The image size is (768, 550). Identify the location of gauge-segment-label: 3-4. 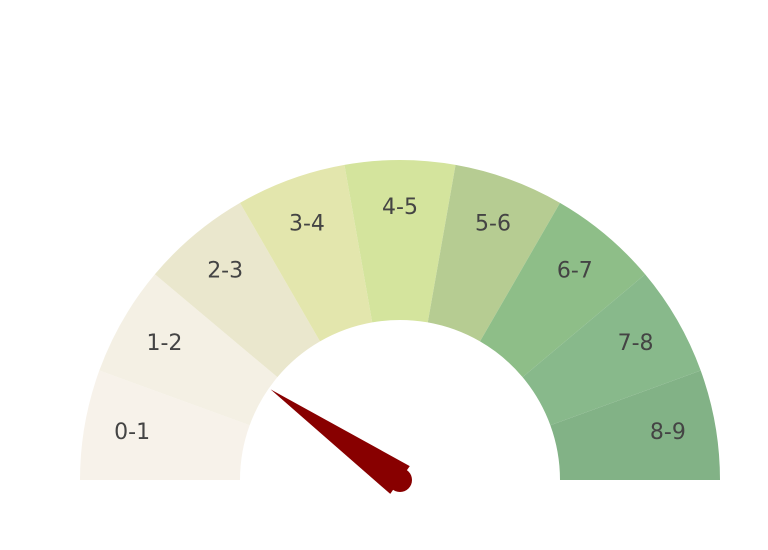
(307, 223).